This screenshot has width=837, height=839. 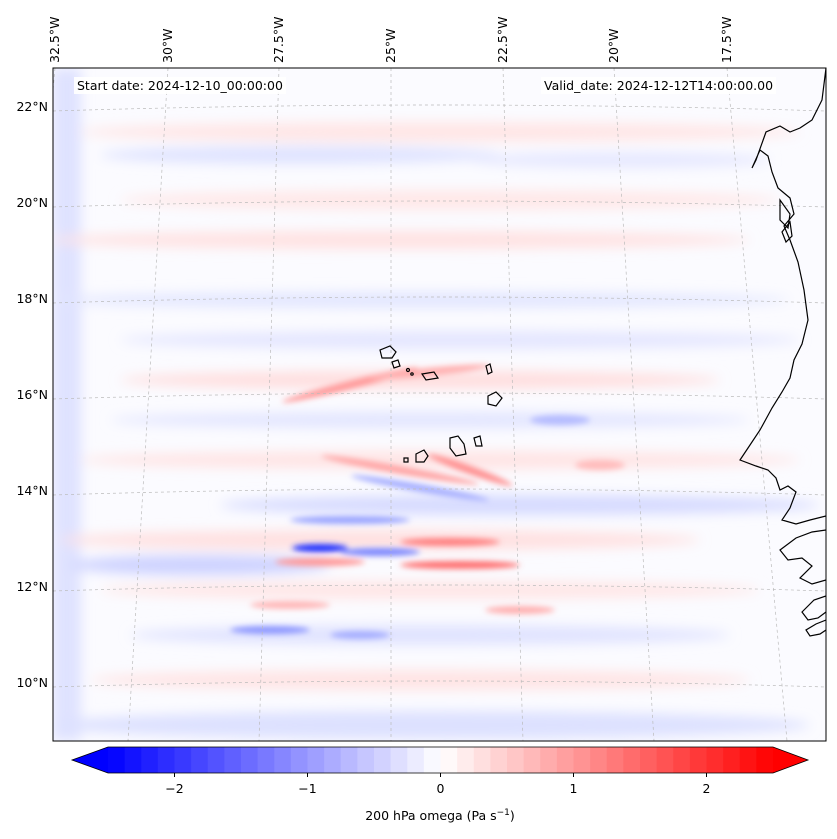 I want to click on colorbar-label-exponent: −1, so click(x=503, y=813).